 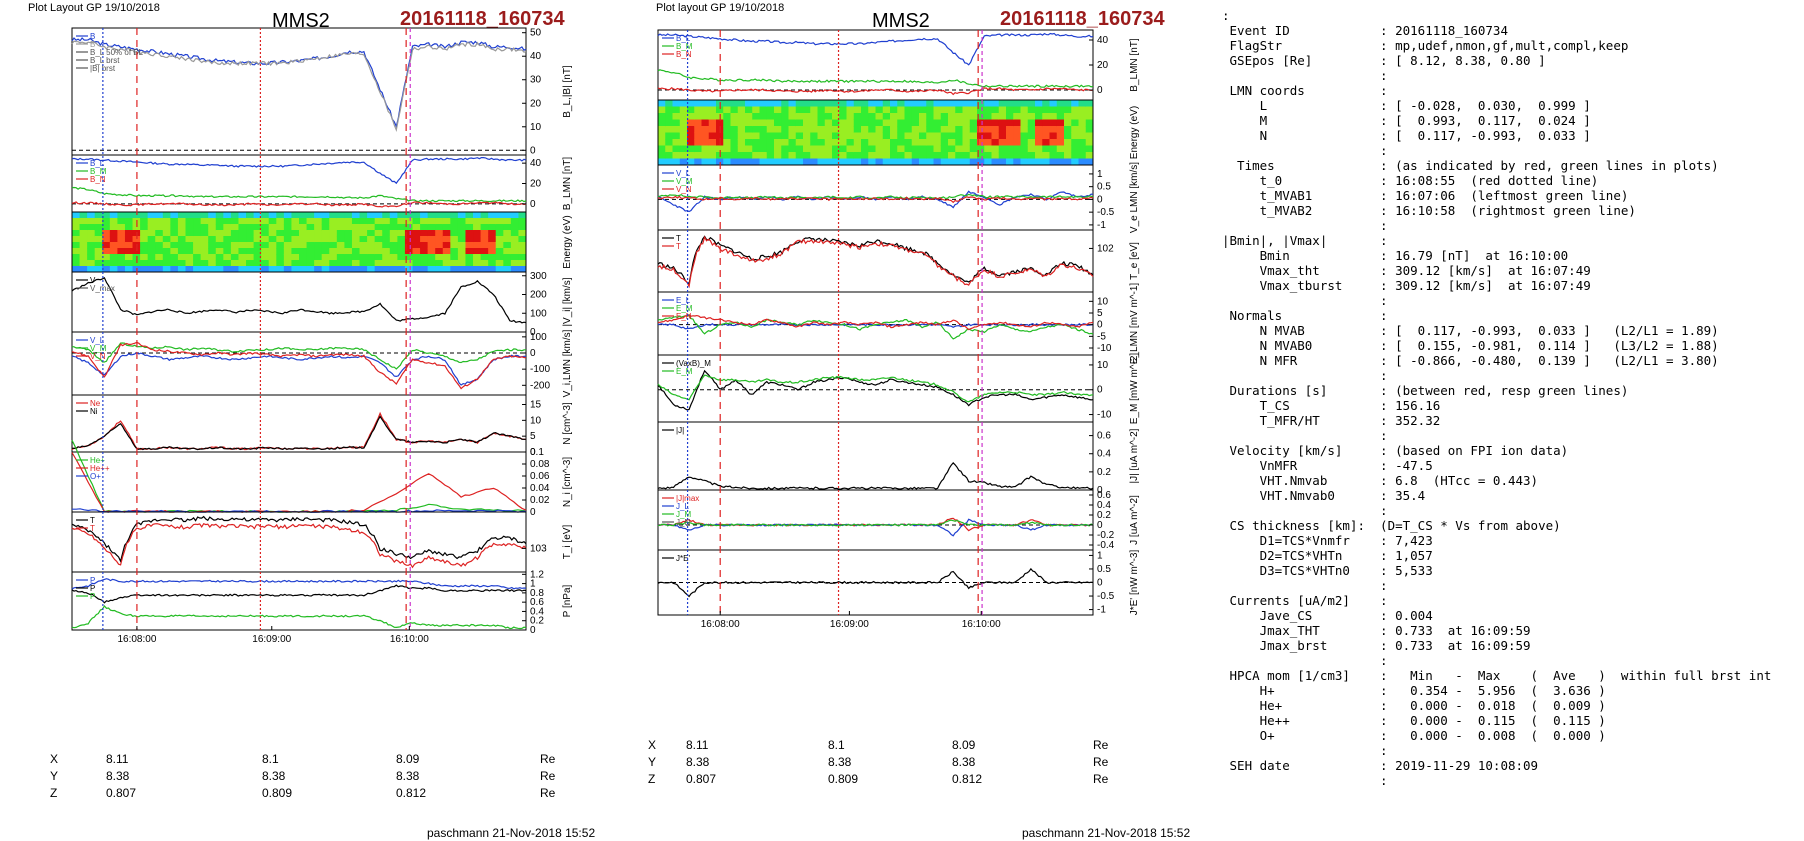 I want to click on legend-label: T, so click(x=92, y=520).